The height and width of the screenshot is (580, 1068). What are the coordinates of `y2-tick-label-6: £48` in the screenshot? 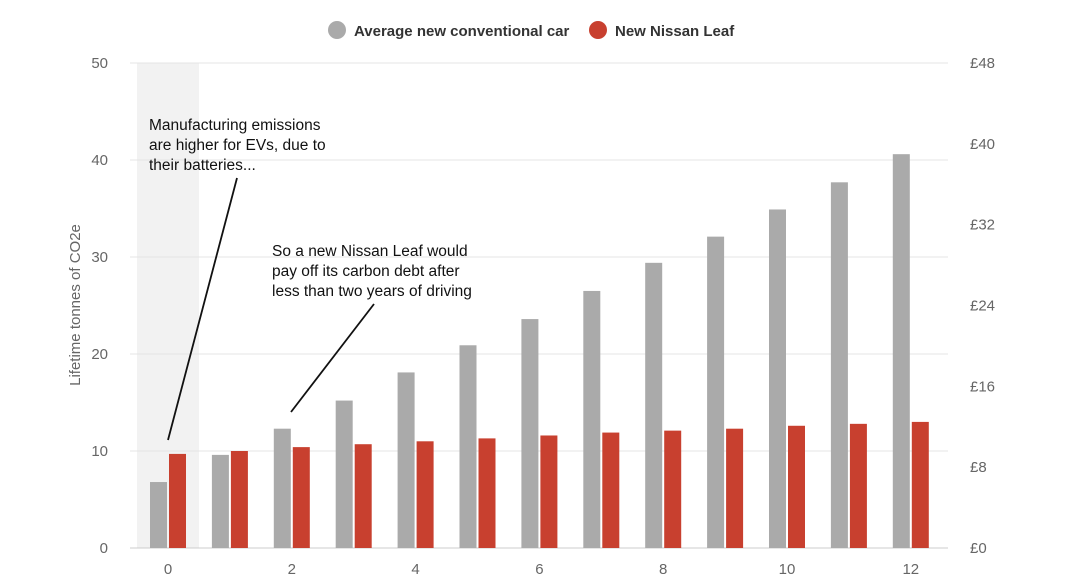 It's located at (982, 63).